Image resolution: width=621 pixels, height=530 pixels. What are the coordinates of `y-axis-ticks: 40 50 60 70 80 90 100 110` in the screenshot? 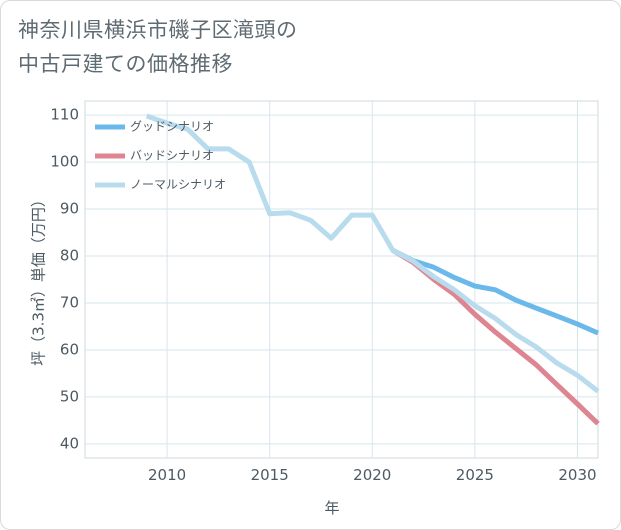 It's located at (64, 279).